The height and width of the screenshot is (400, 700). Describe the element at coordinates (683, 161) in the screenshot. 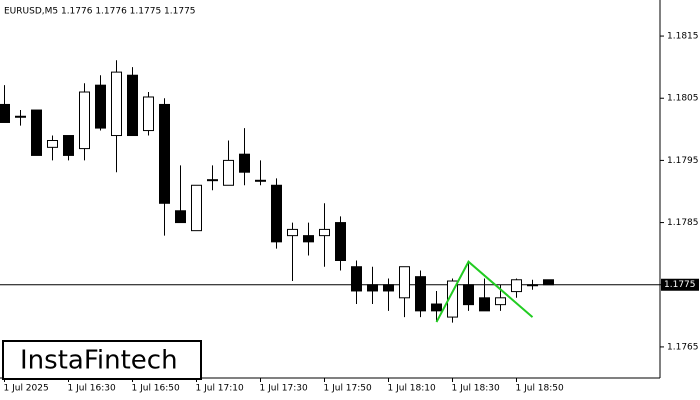

I see `y-tick-label: 1.1795` at that location.